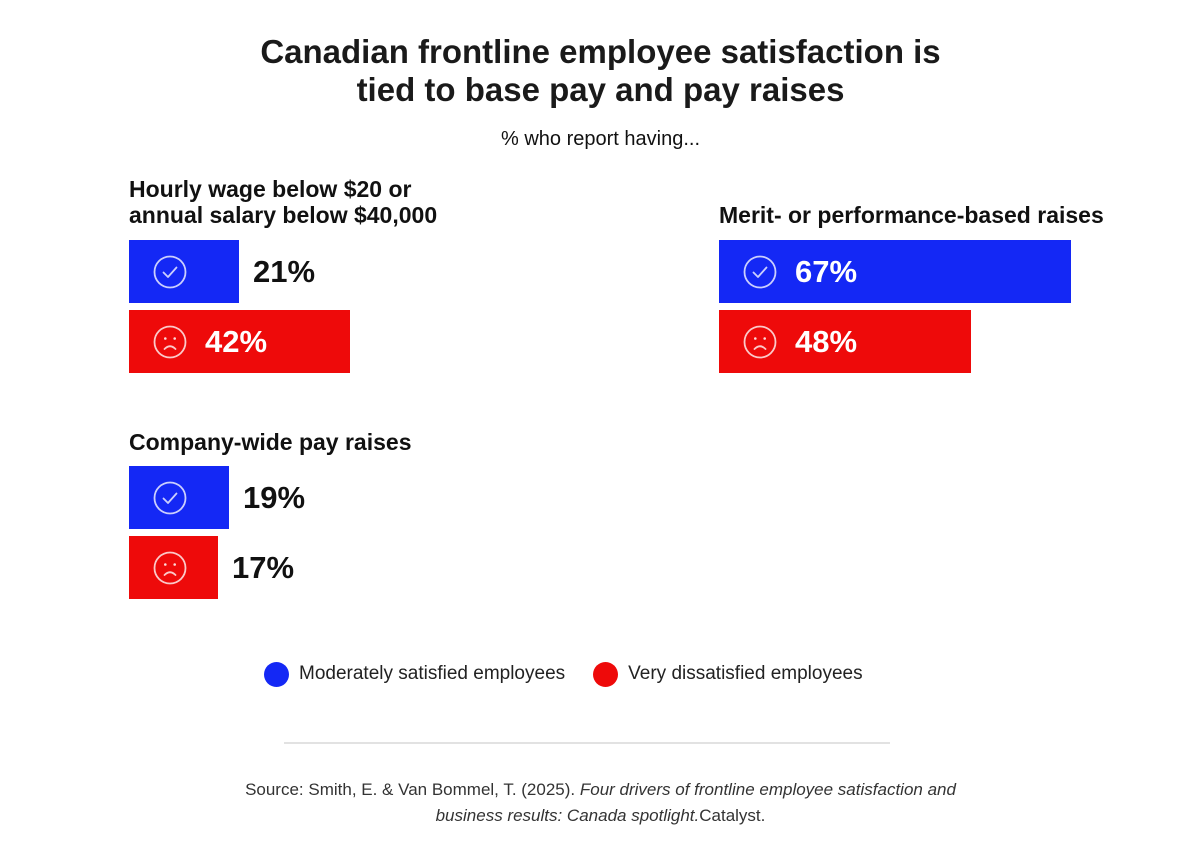 This screenshot has height=858, width=1201. Describe the element at coordinates (732, 815) in the screenshot. I see `source-publisher: Catalyst.` at that location.